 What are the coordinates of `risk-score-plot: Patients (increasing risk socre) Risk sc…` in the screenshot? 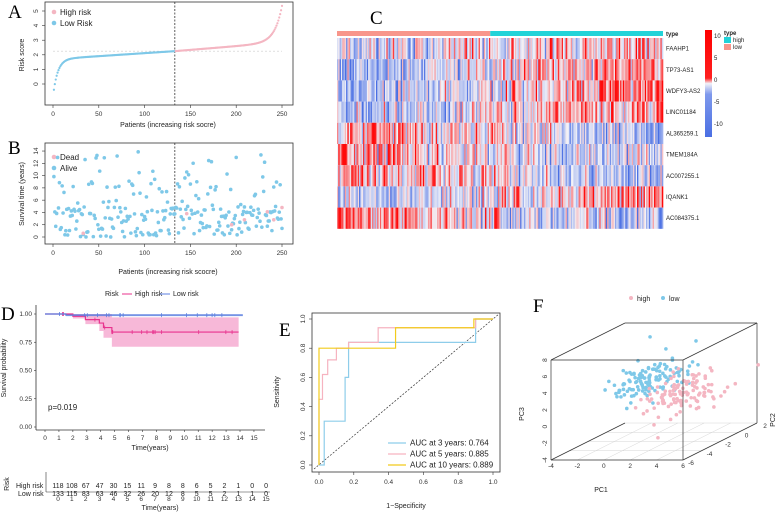 It's located at (156, 65).